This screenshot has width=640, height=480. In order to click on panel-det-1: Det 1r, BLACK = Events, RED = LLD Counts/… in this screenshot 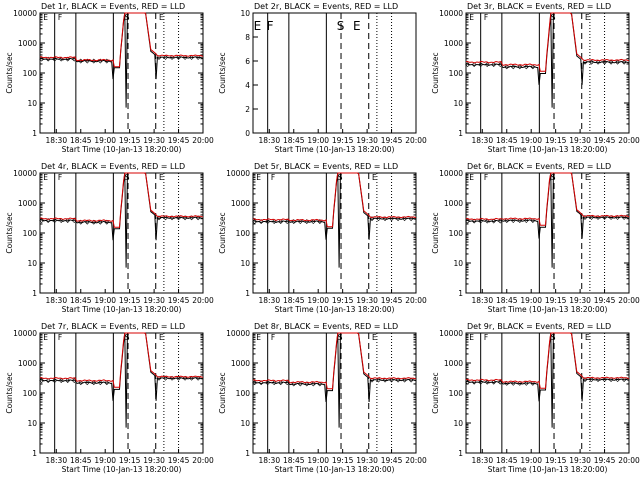, I will do `click(109, 78)`.